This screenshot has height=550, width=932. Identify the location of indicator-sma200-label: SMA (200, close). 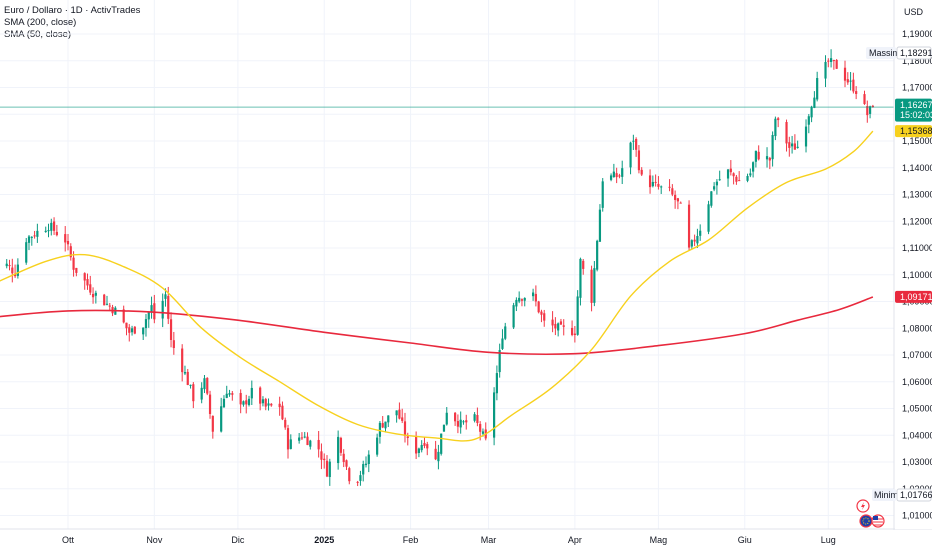
(40, 22).